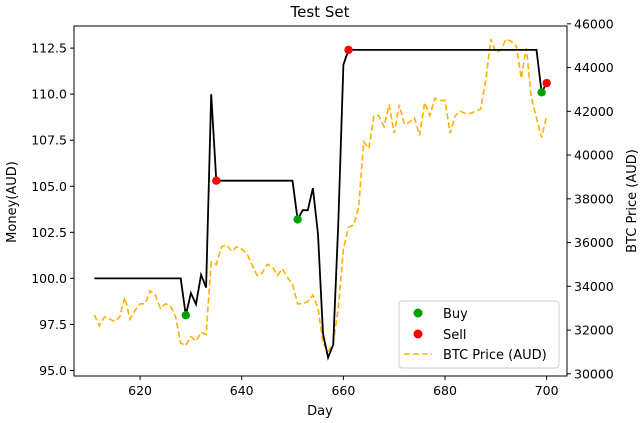 This screenshot has height=423, width=643. Describe the element at coordinates (343, 390) in the screenshot. I see `x-tick-label: 660` at that location.